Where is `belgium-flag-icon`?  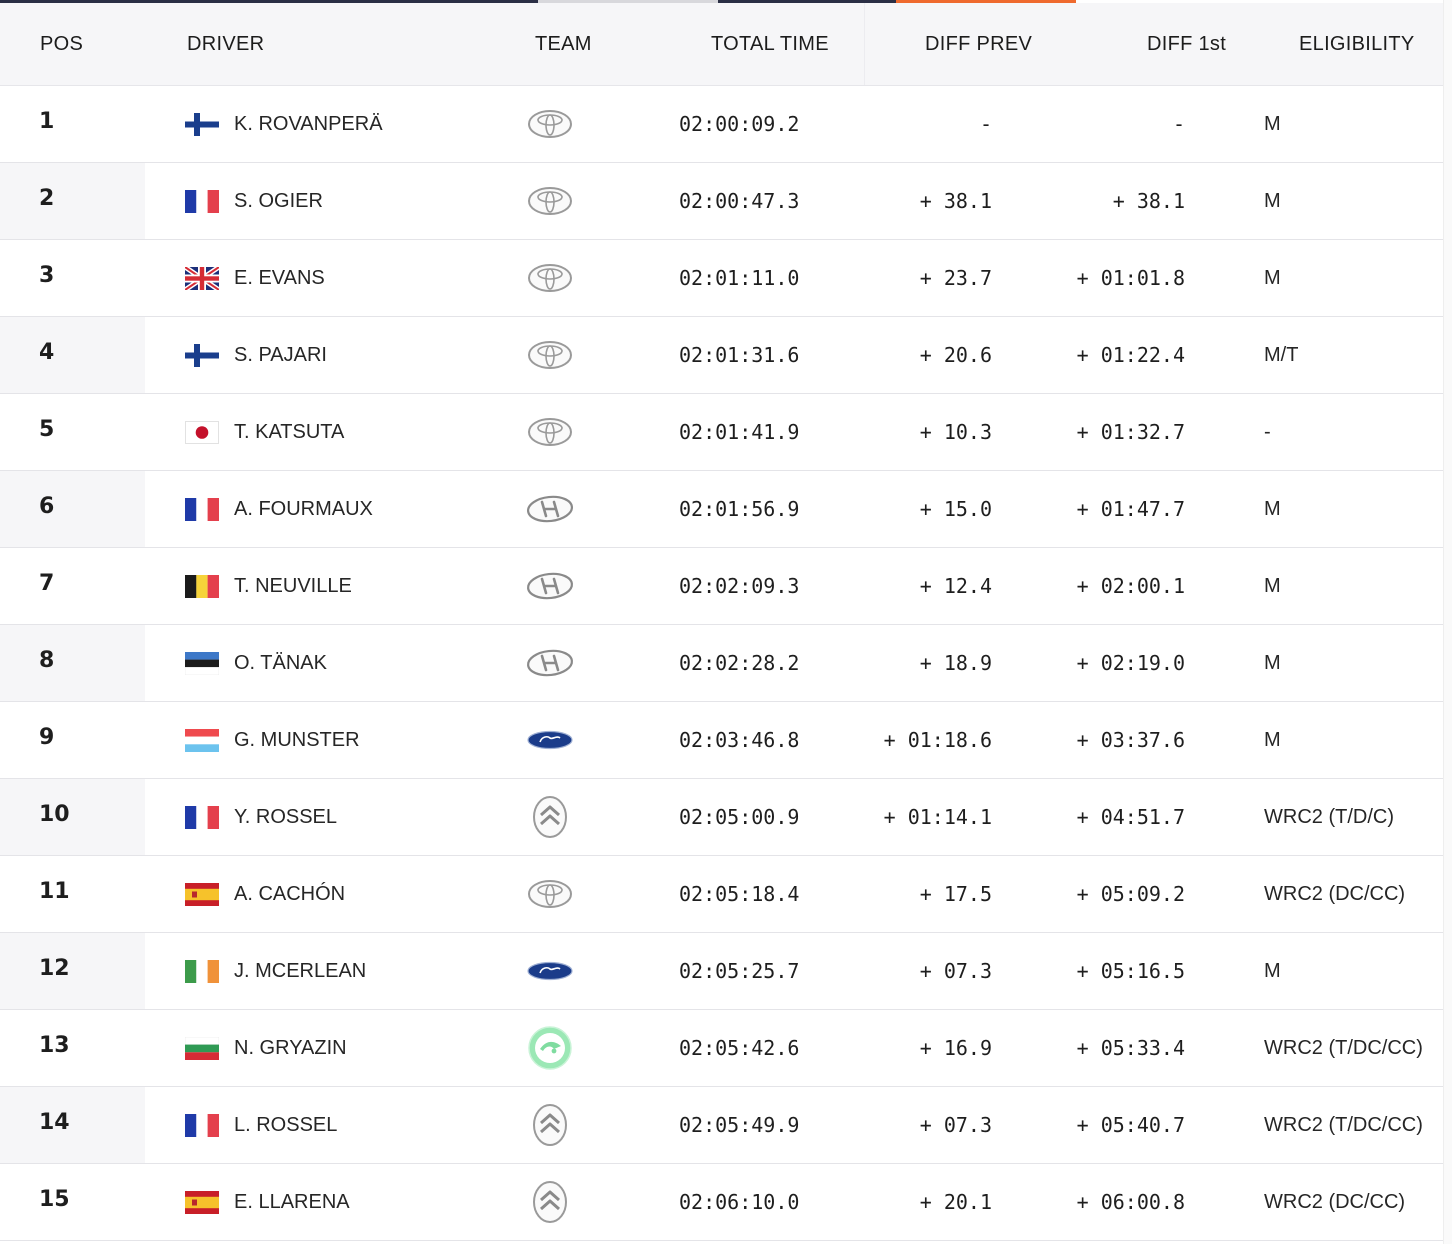 belgium-flag-icon is located at coordinates (202, 586).